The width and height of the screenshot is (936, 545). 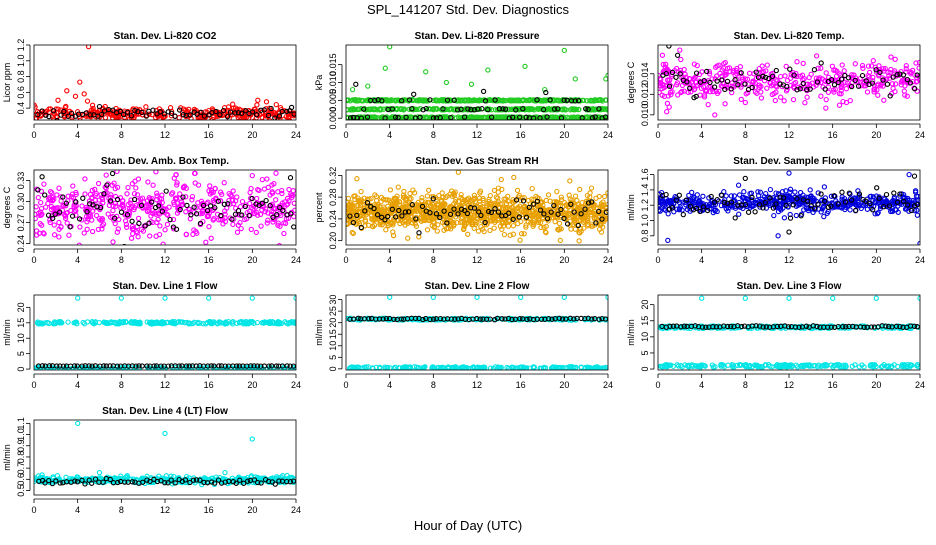 I want to click on y-tick-label: 0.015, so click(x=333, y=64).